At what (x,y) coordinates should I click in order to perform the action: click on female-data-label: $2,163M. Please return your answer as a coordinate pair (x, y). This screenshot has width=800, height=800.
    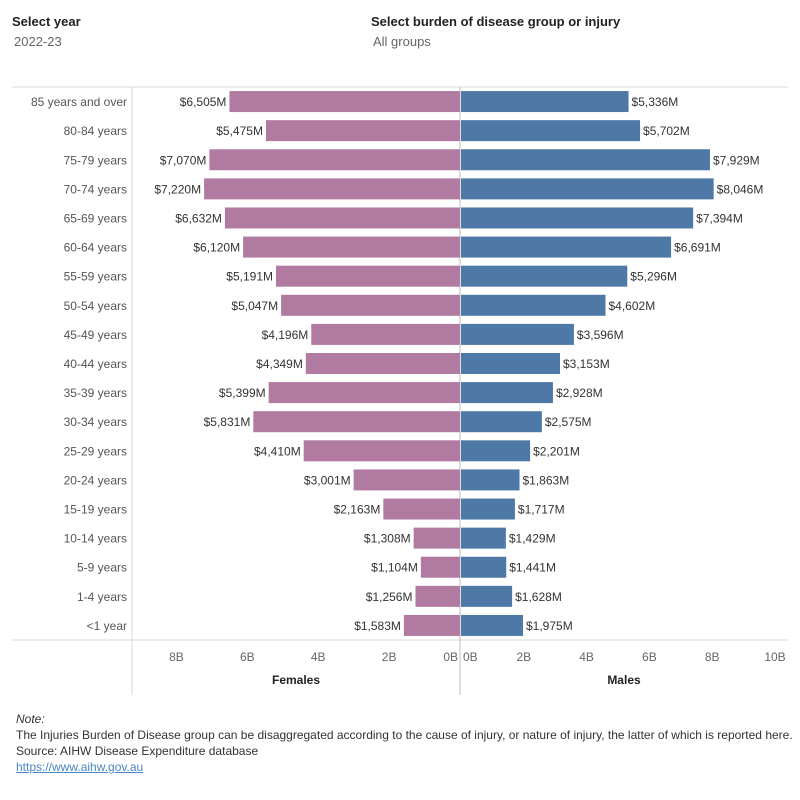
    Looking at the image, I should click on (357, 510).